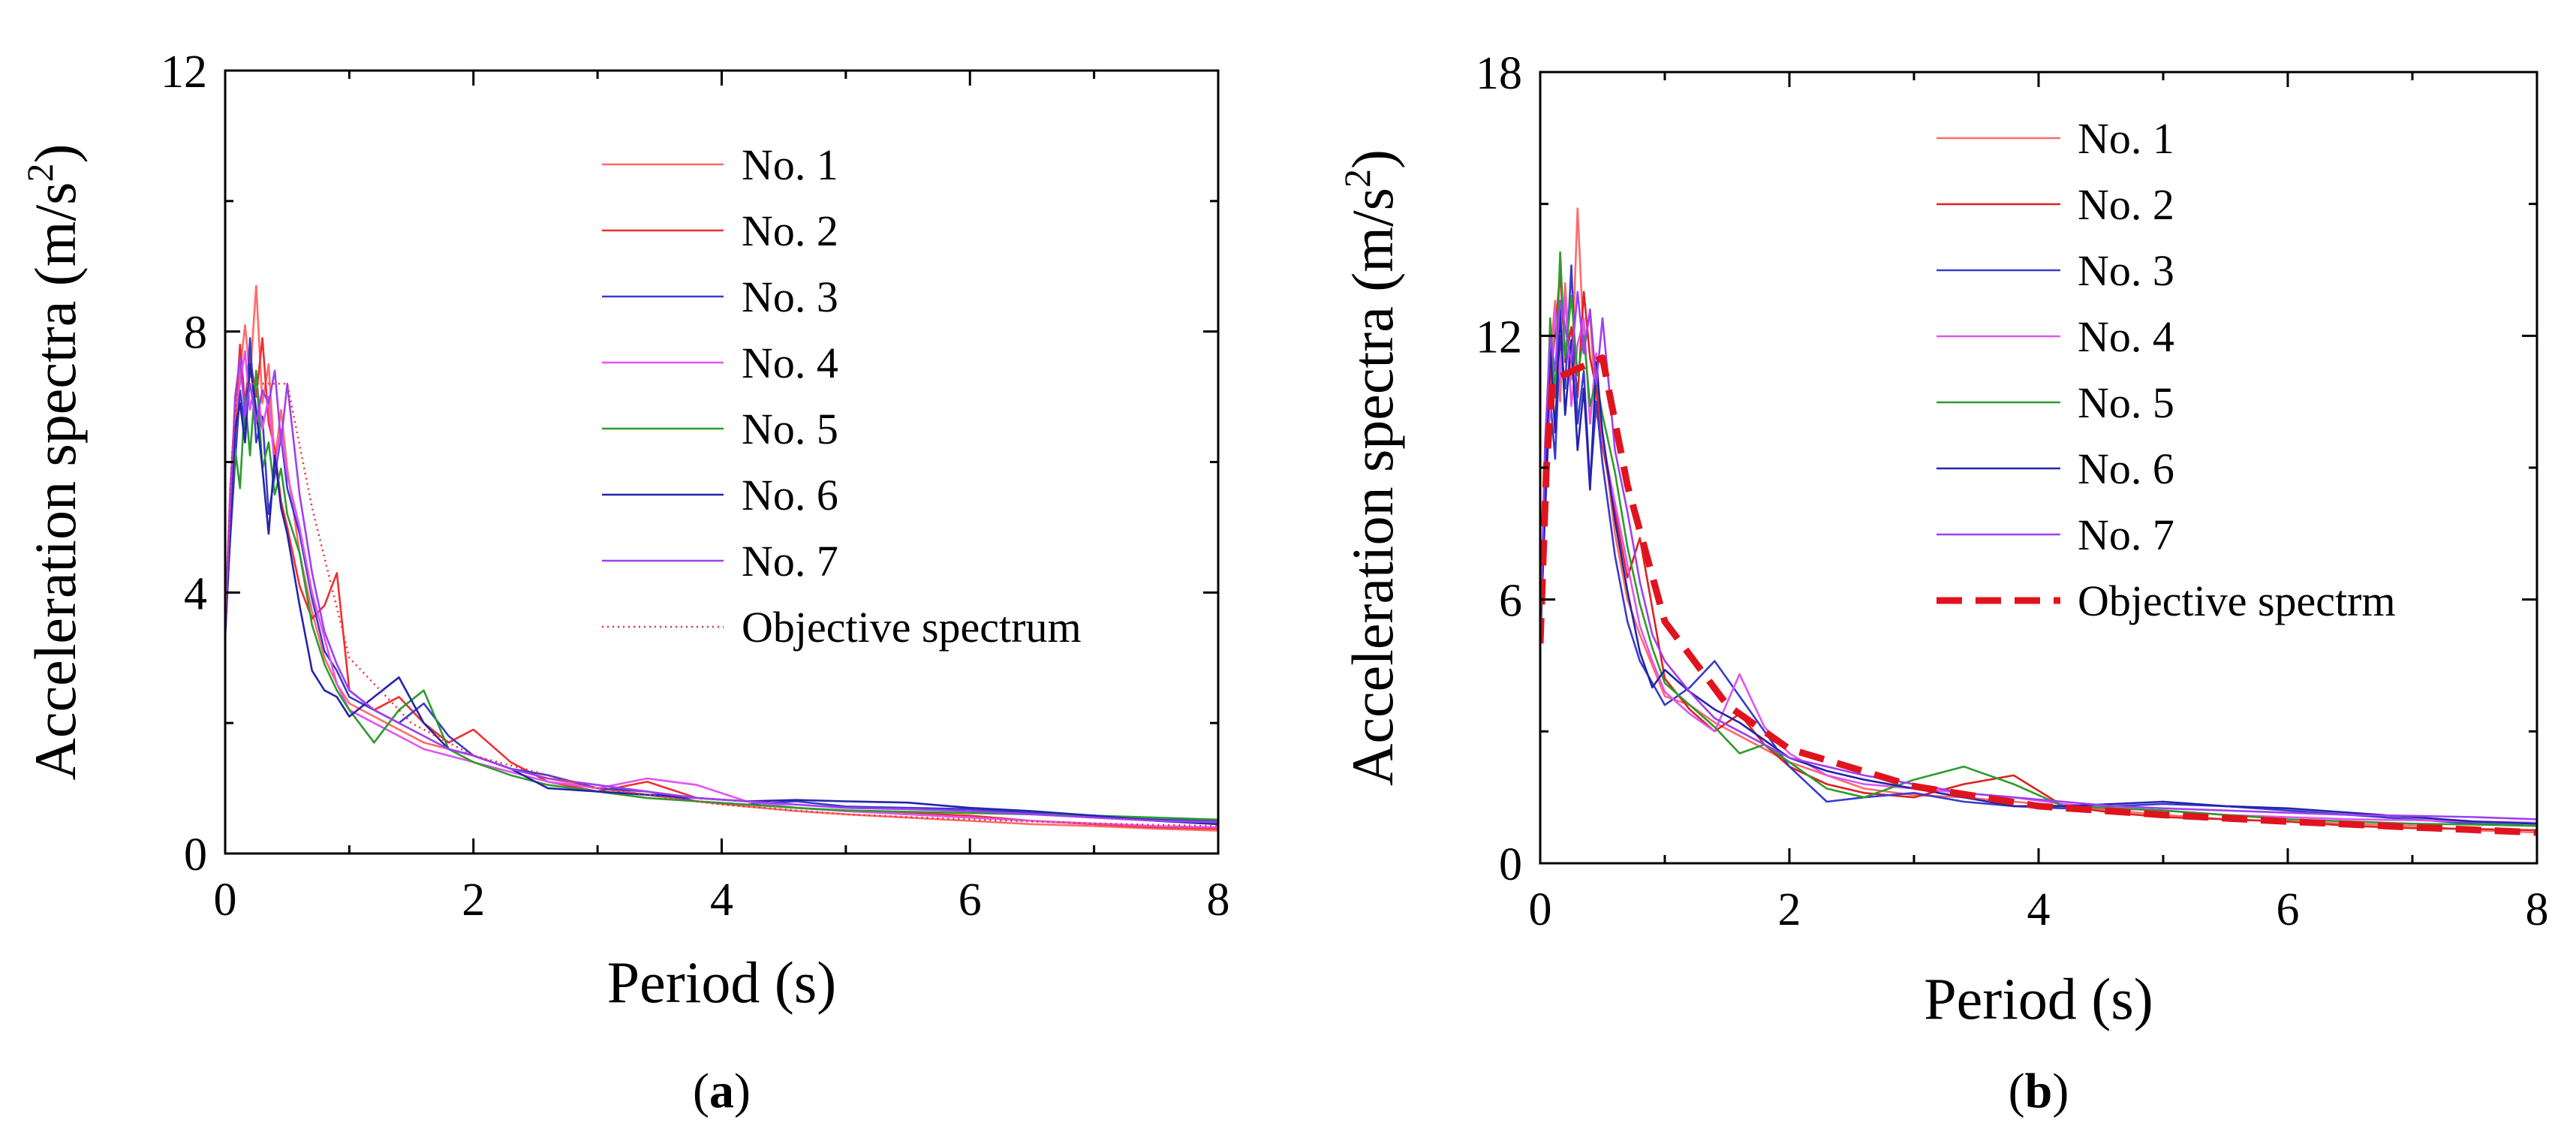 The width and height of the screenshot is (2576, 1135). I want to click on panel-label-letter: a, so click(721, 1091).